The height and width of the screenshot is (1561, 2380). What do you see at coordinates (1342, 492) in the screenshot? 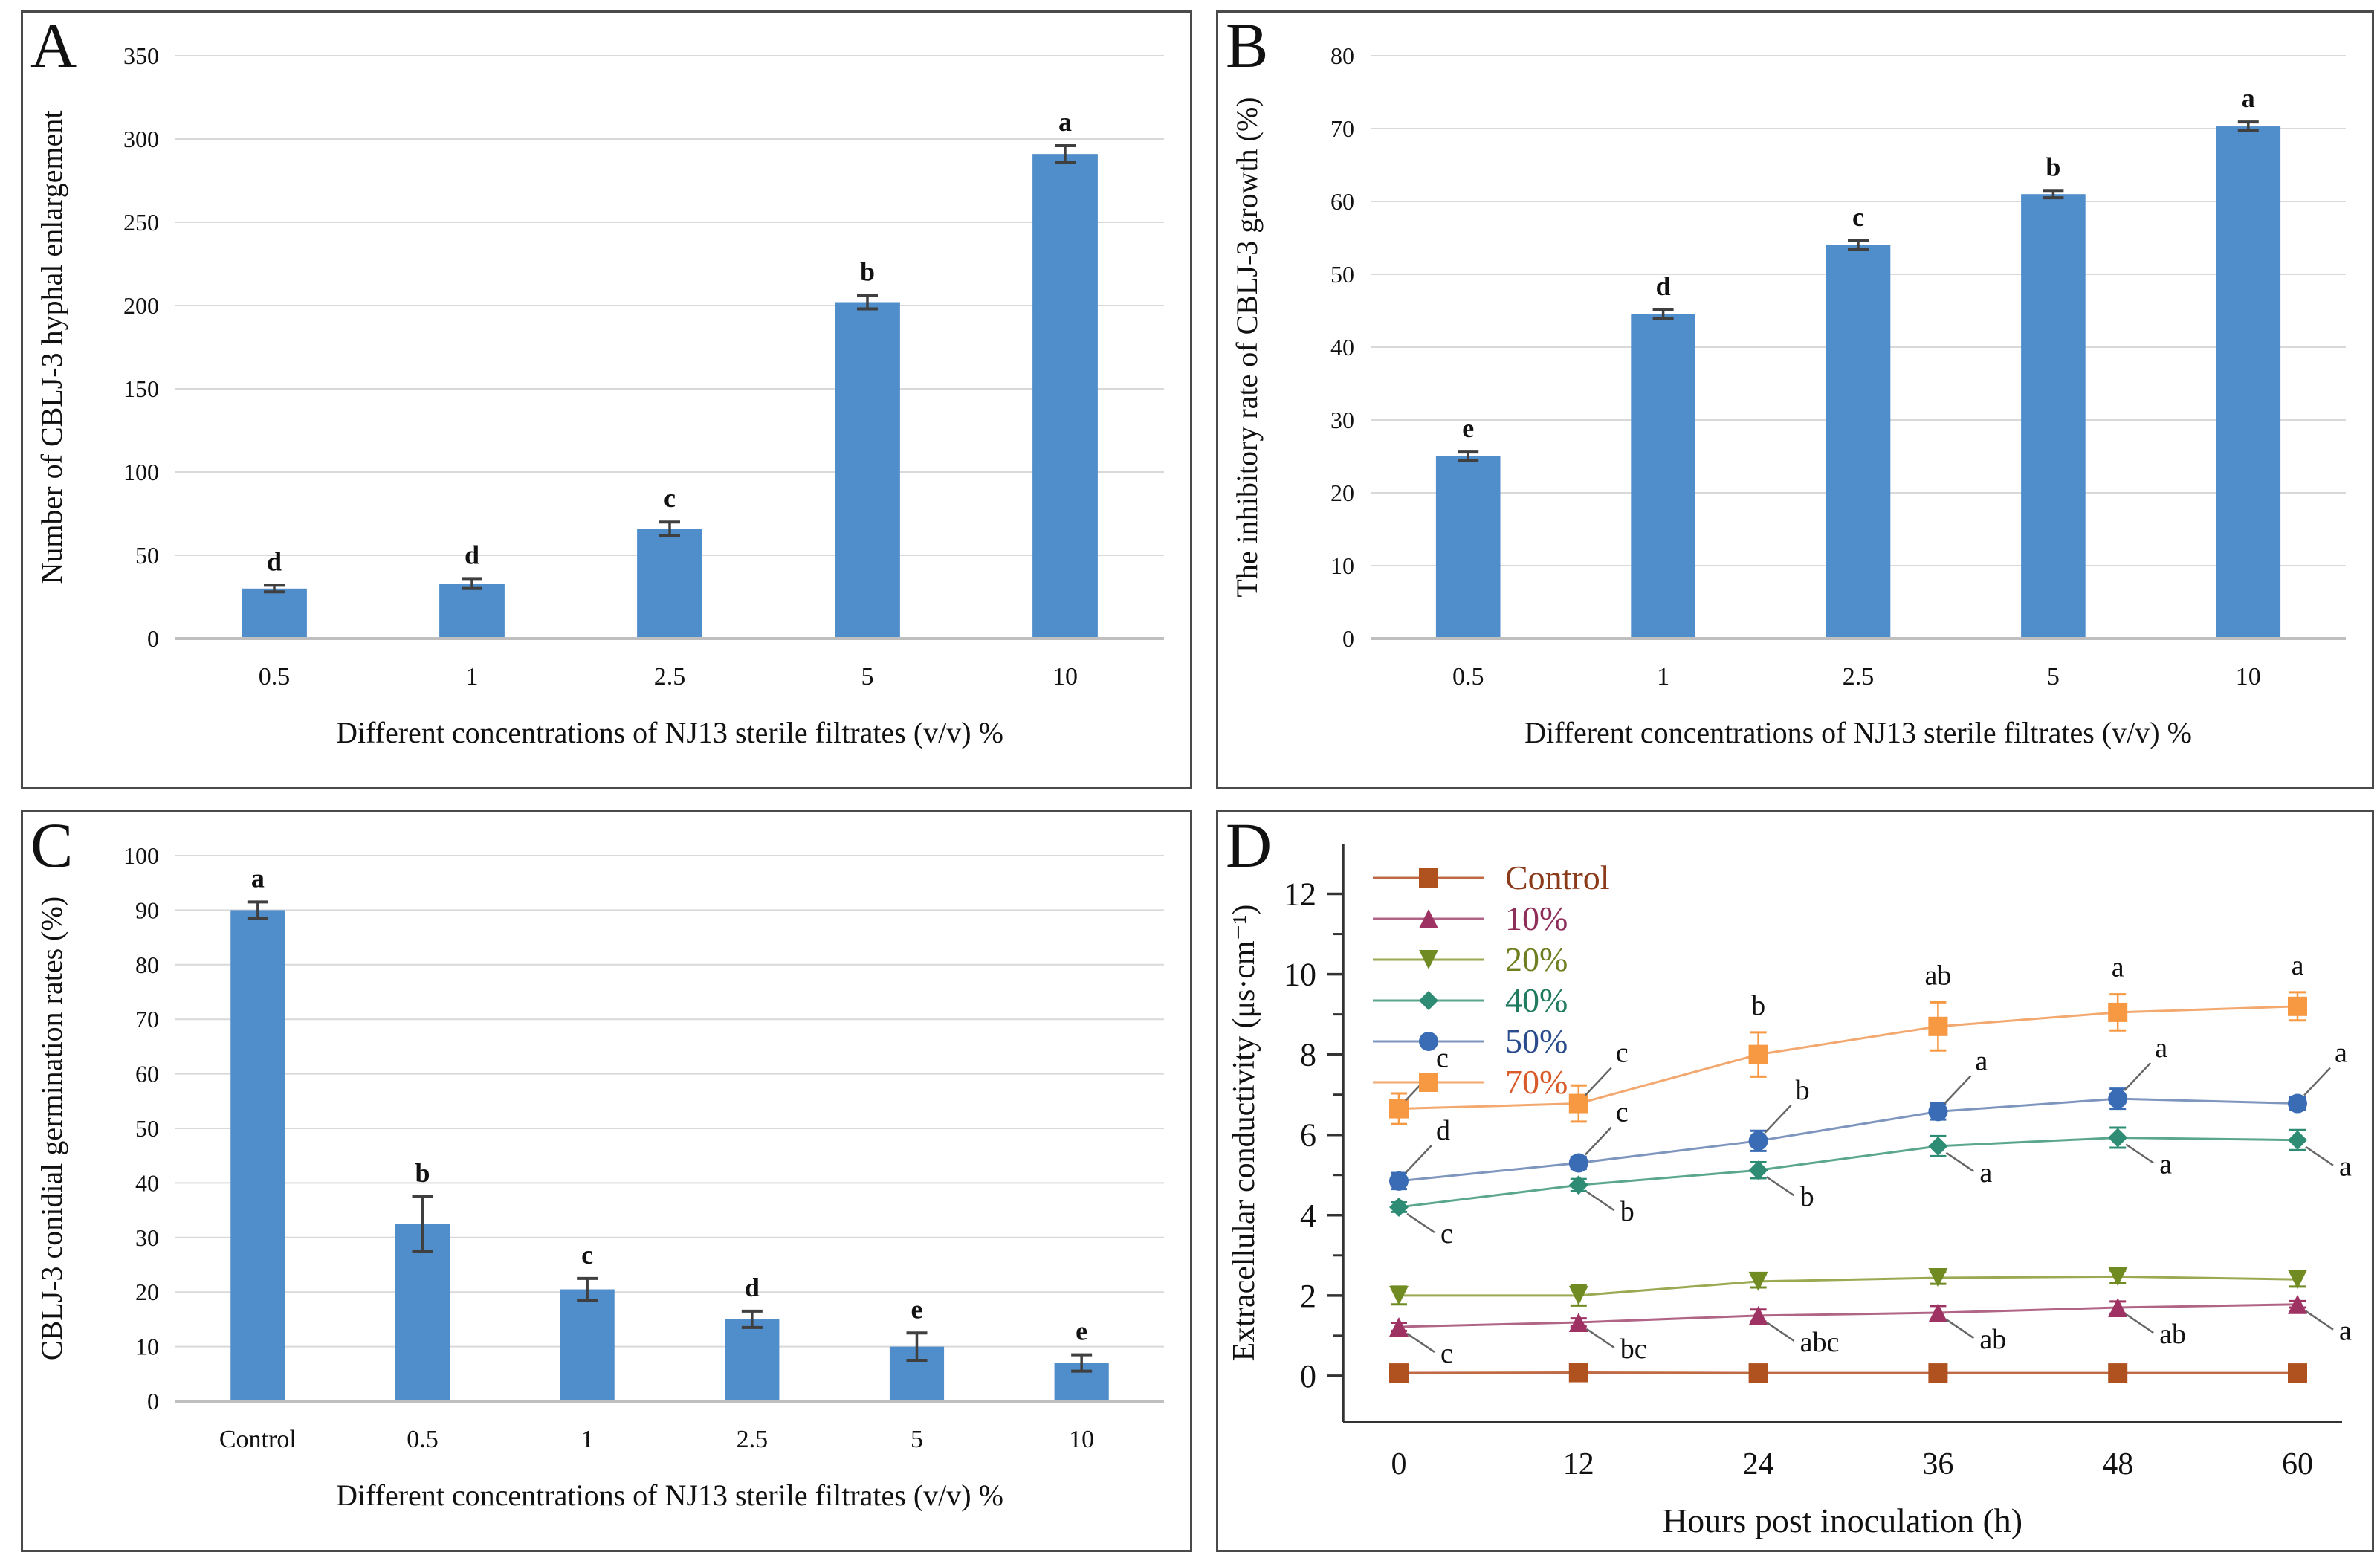
I see `y-tick-label: 20` at bounding box center [1342, 492].